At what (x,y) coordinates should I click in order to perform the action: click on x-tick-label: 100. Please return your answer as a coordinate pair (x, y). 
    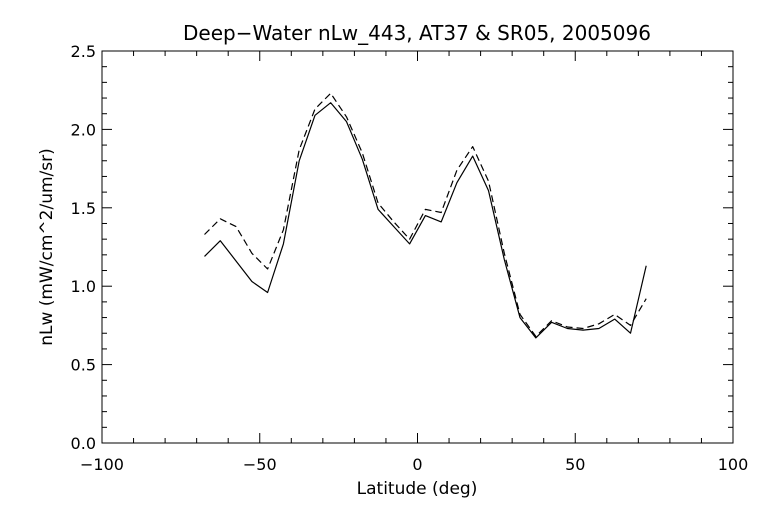
    Looking at the image, I should click on (733, 464).